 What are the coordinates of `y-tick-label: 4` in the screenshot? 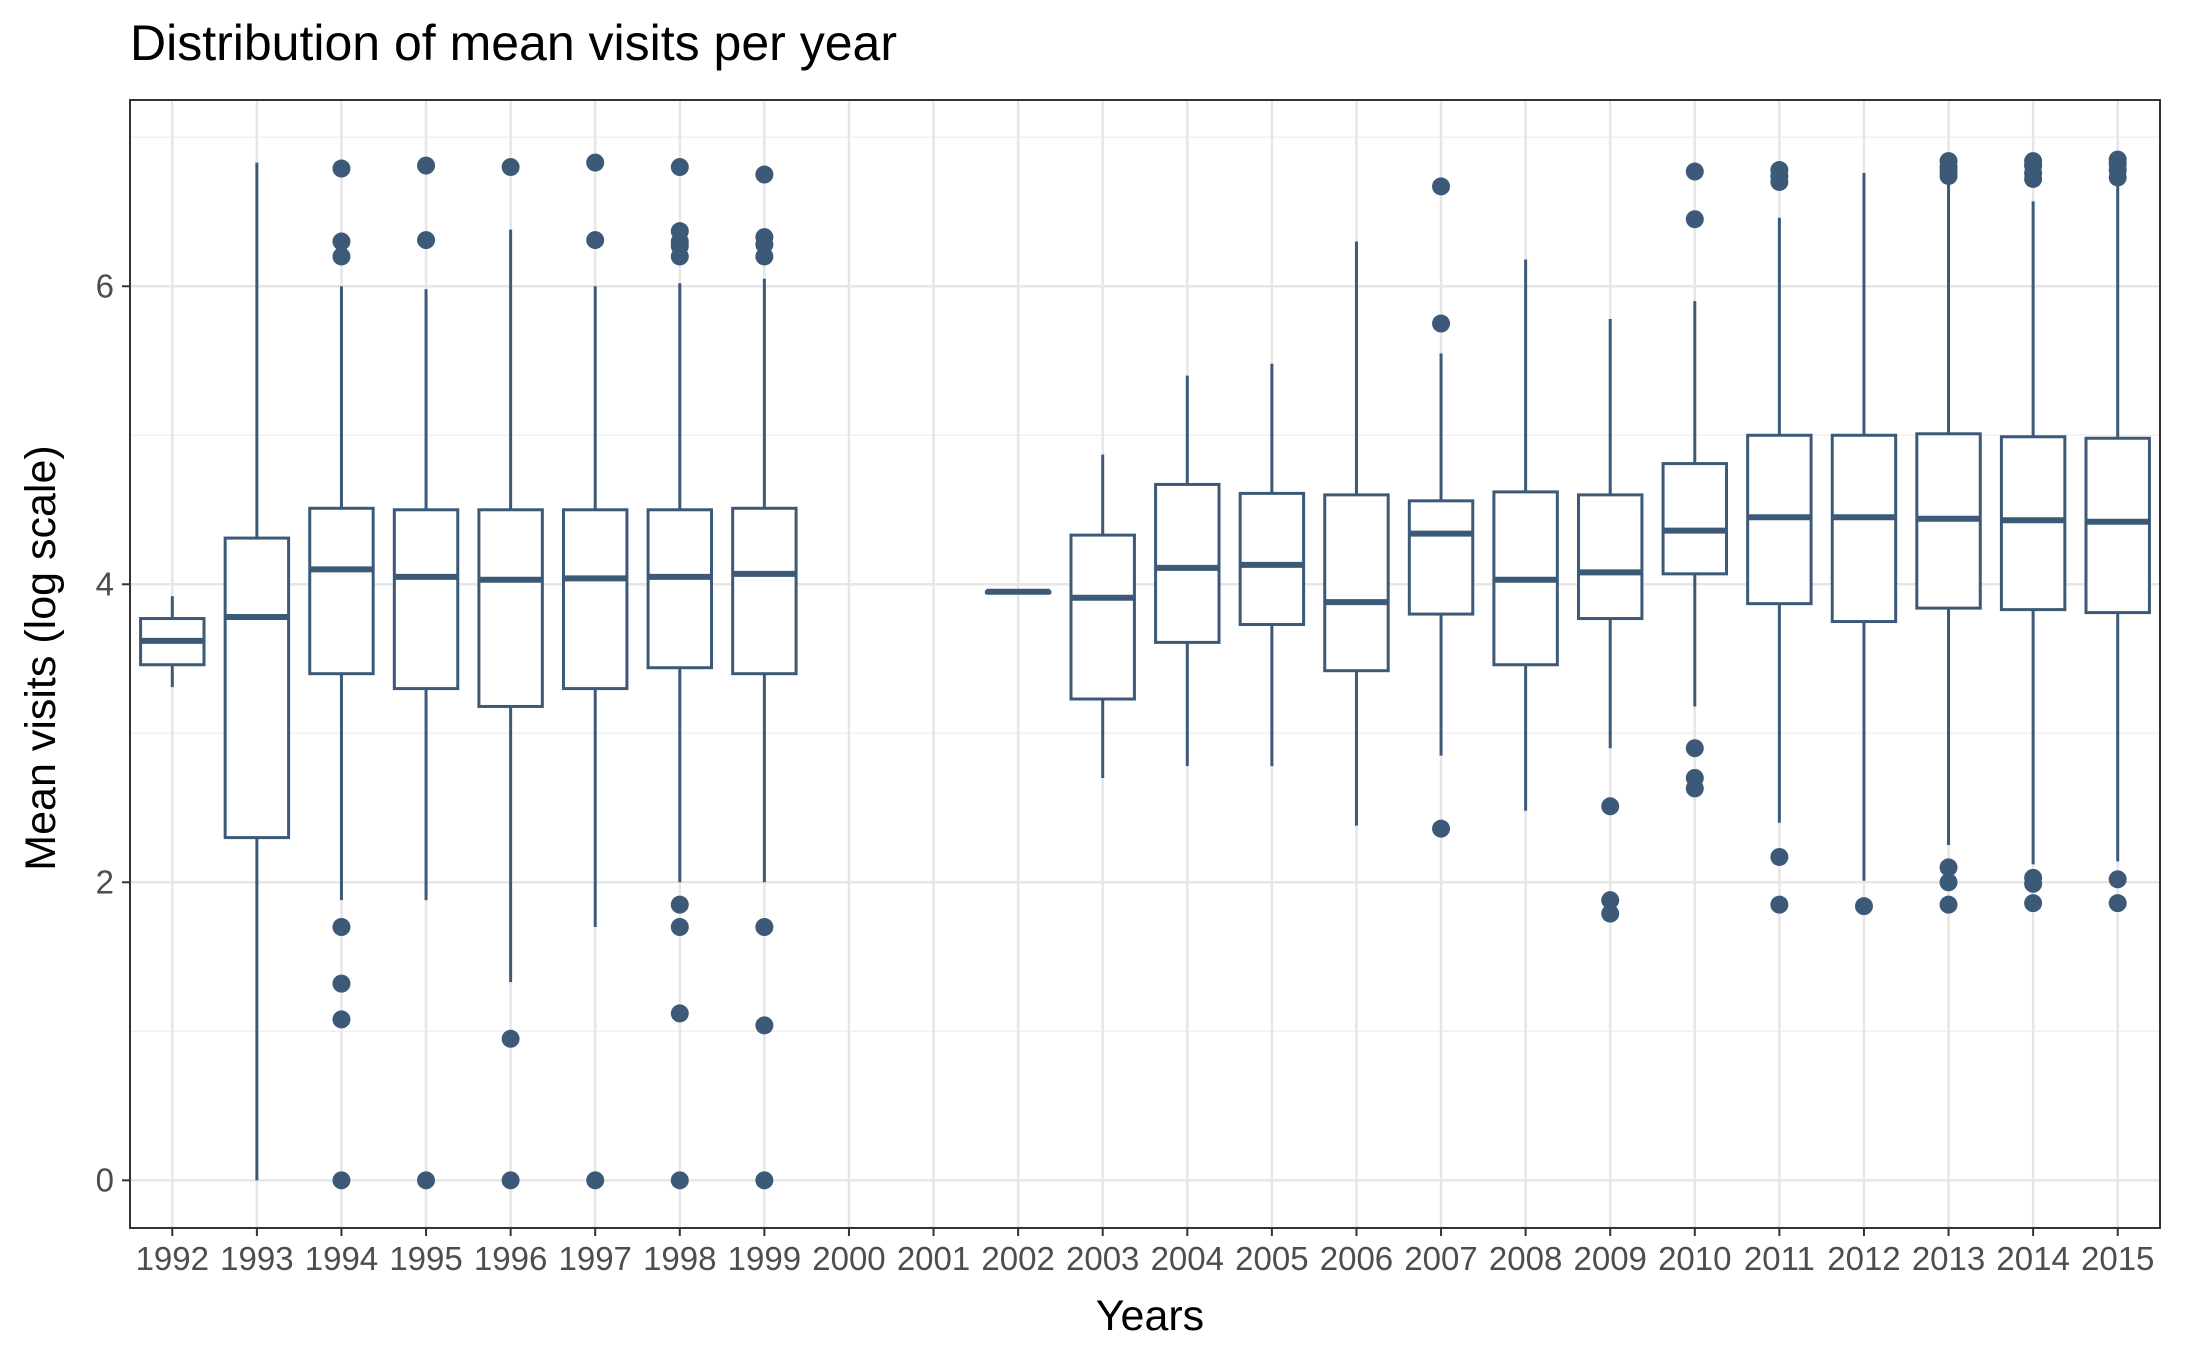 It's located at (105, 583).